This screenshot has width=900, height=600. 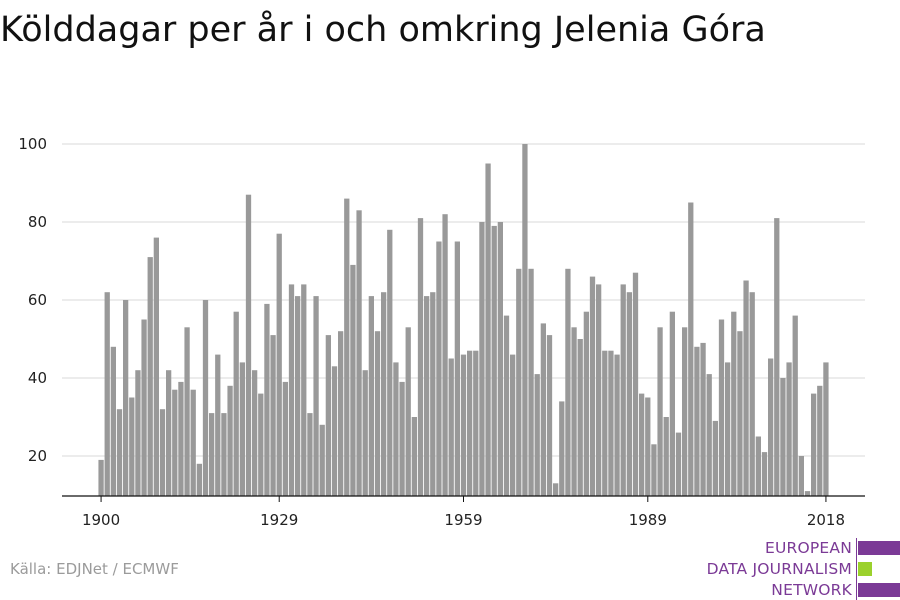 I want to click on bar-1965, so click(x=500, y=359).